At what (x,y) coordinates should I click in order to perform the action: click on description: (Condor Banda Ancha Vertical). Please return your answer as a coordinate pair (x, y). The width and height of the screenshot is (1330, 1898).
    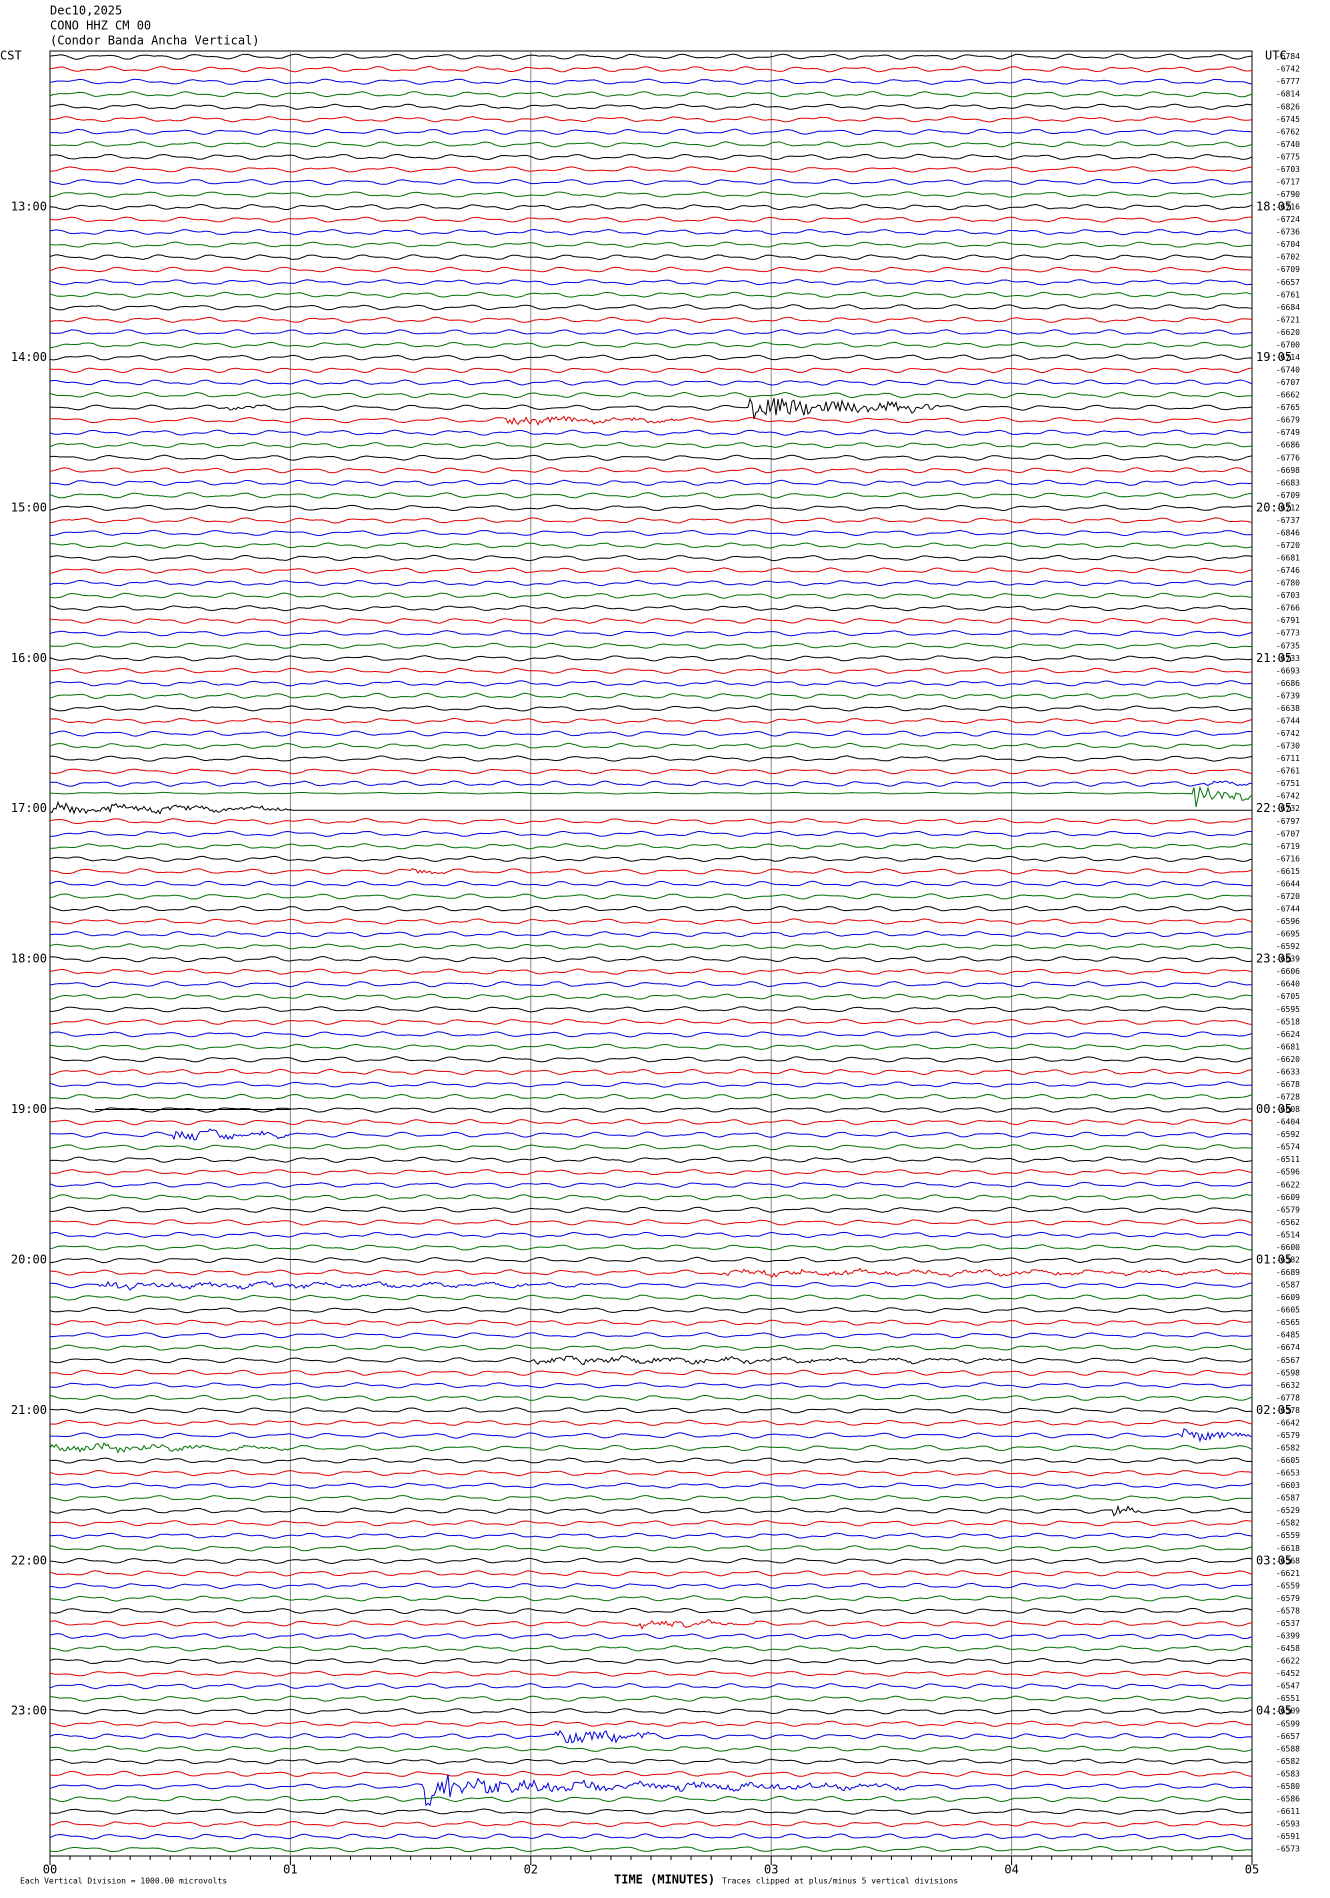
    Looking at the image, I should click on (155, 41).